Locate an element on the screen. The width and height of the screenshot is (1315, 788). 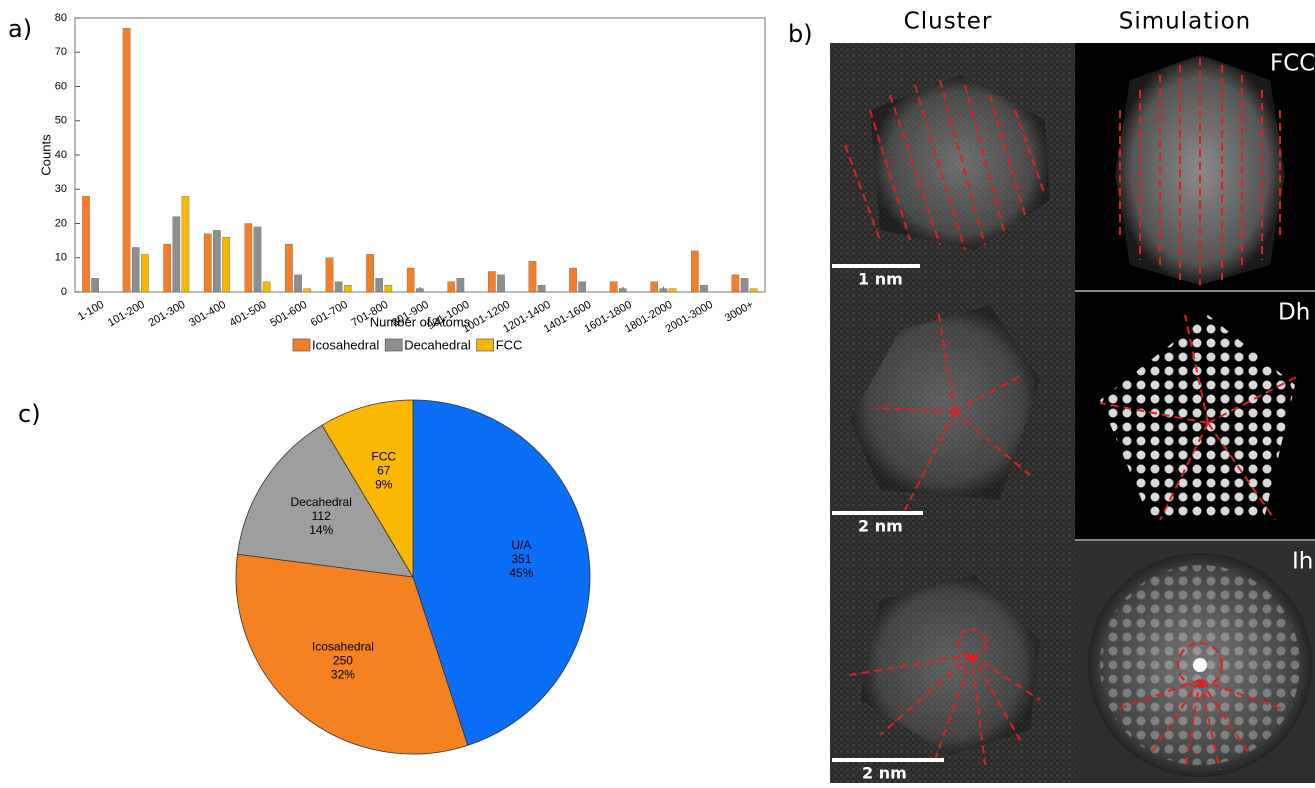
y-tick-label: 50 is located at coordinates (61, 121).